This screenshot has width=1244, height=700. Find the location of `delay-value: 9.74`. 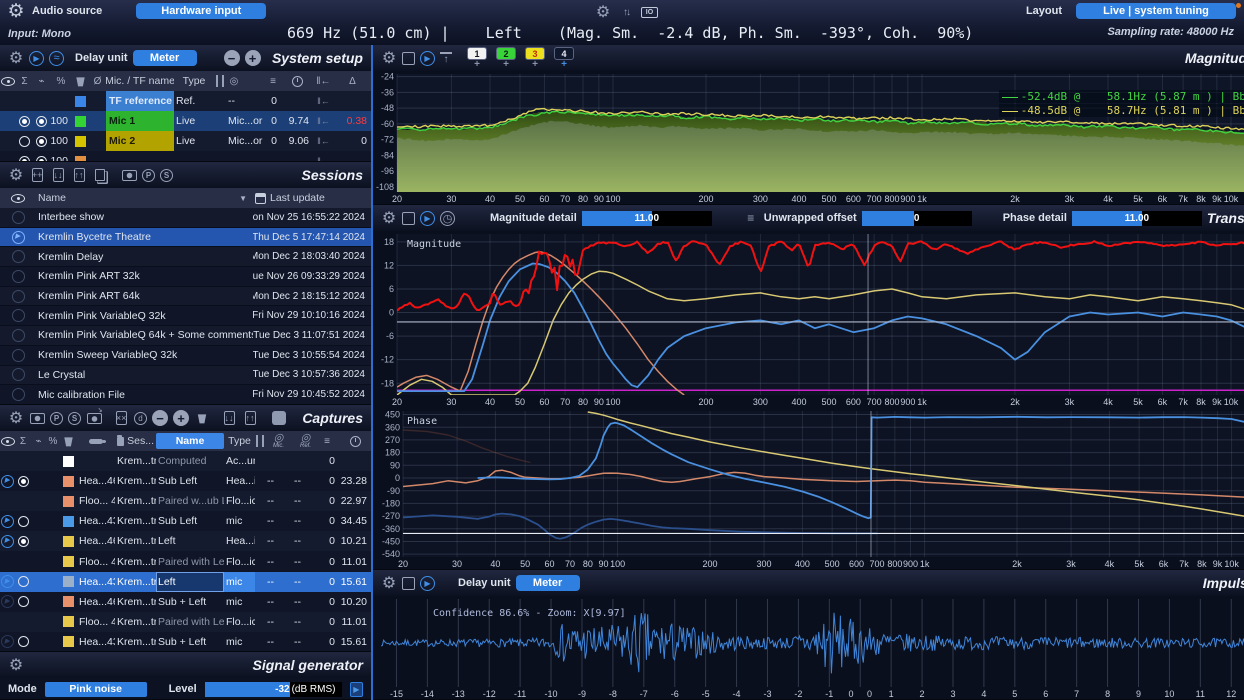

delay-value: 9.74 is located at coordinates (298, 121).